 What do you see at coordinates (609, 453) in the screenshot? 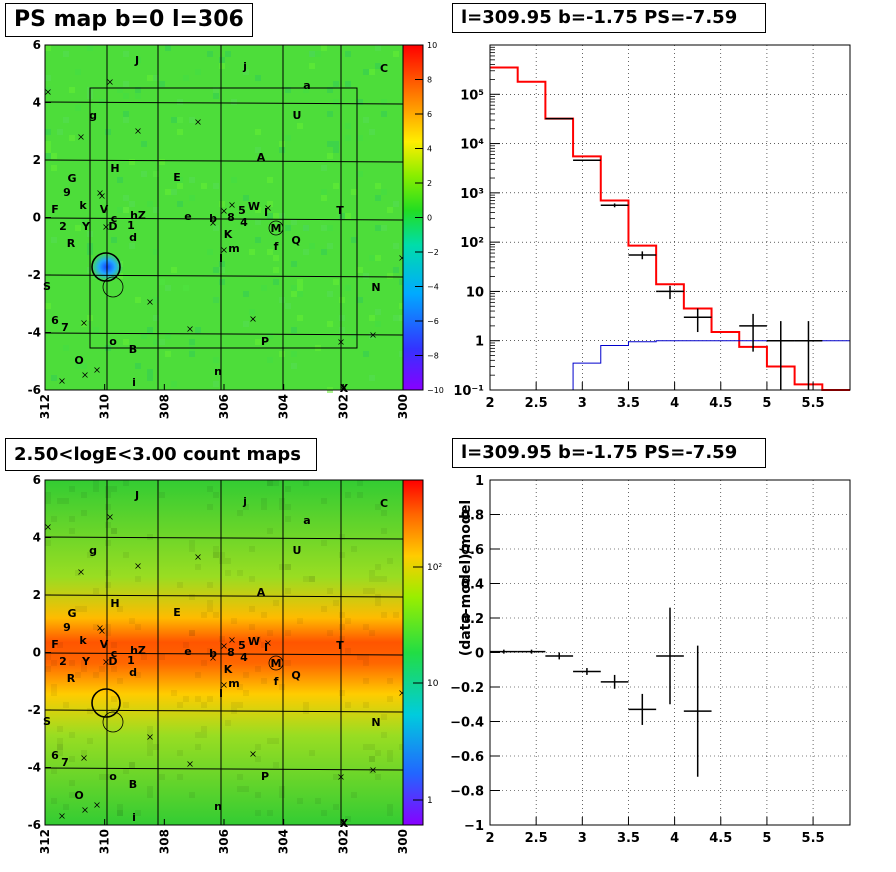
I see `residual-title: l=309.95 b=-1.75 PS=-7.59` at bounding box center [609, 453].